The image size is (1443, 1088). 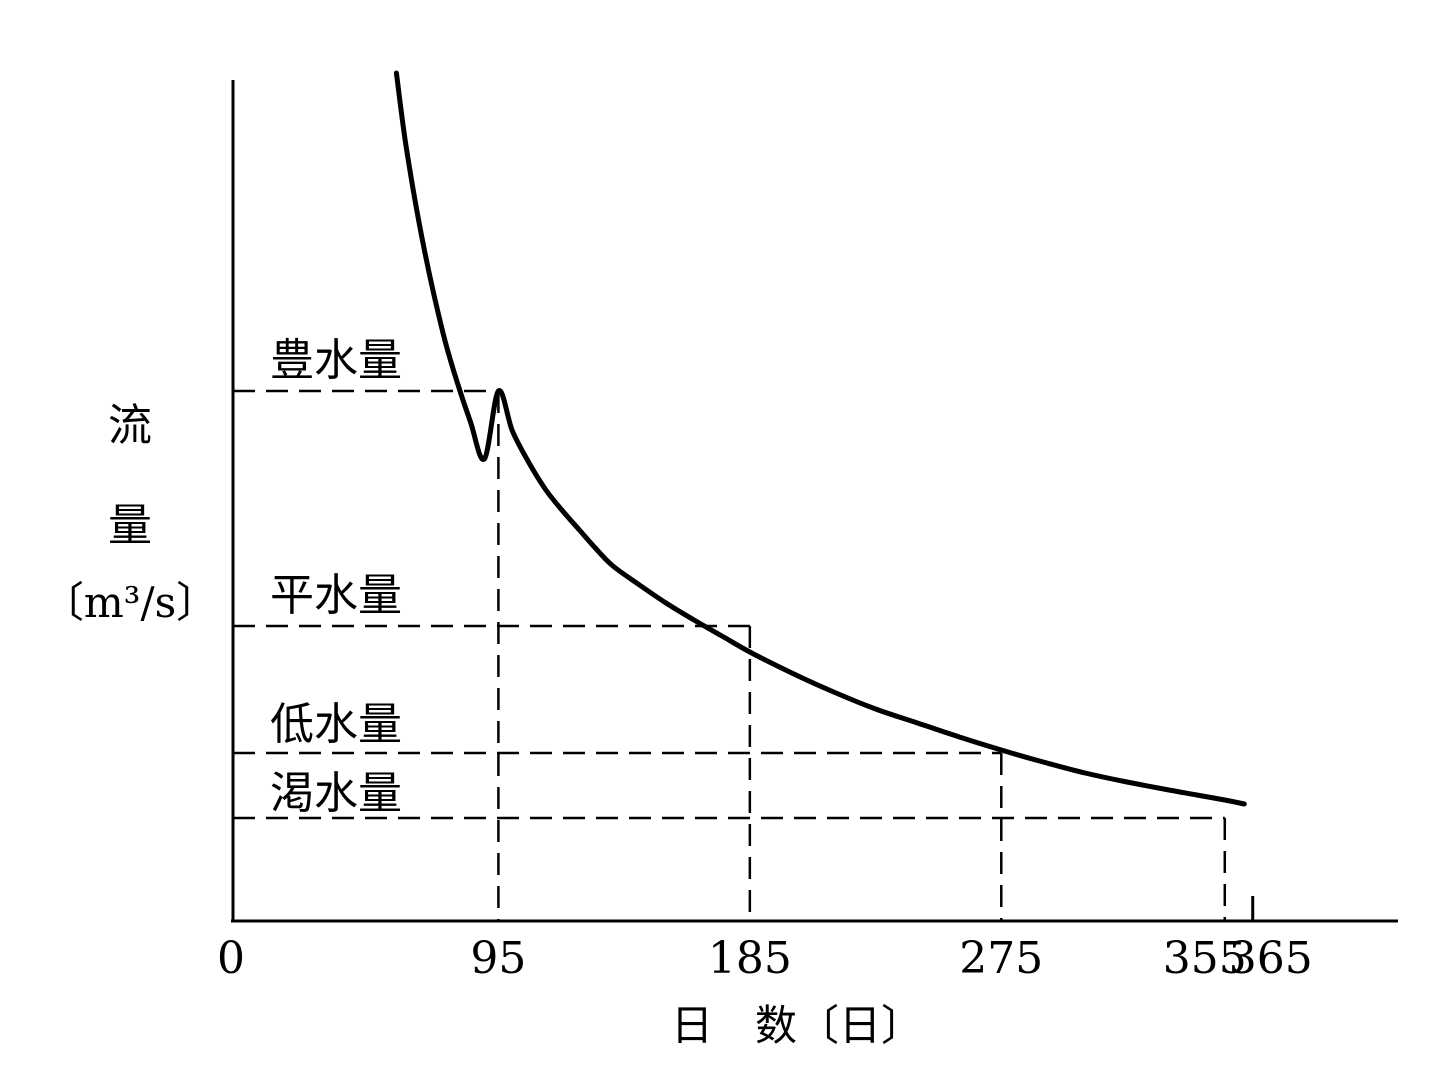 I want to click on y-axis-label-line-2: 量, so click(x=130, y=525).